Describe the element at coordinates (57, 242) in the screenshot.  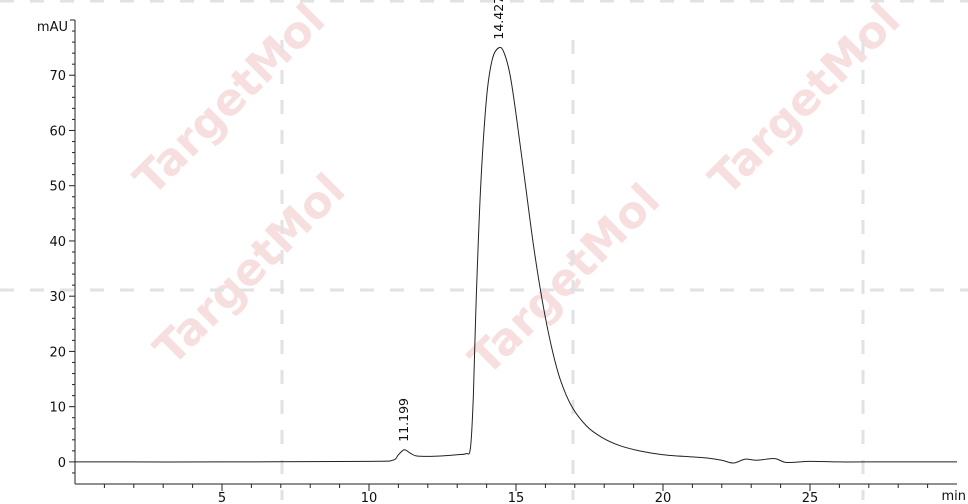
I see `y-tick-label: 40` at that location.